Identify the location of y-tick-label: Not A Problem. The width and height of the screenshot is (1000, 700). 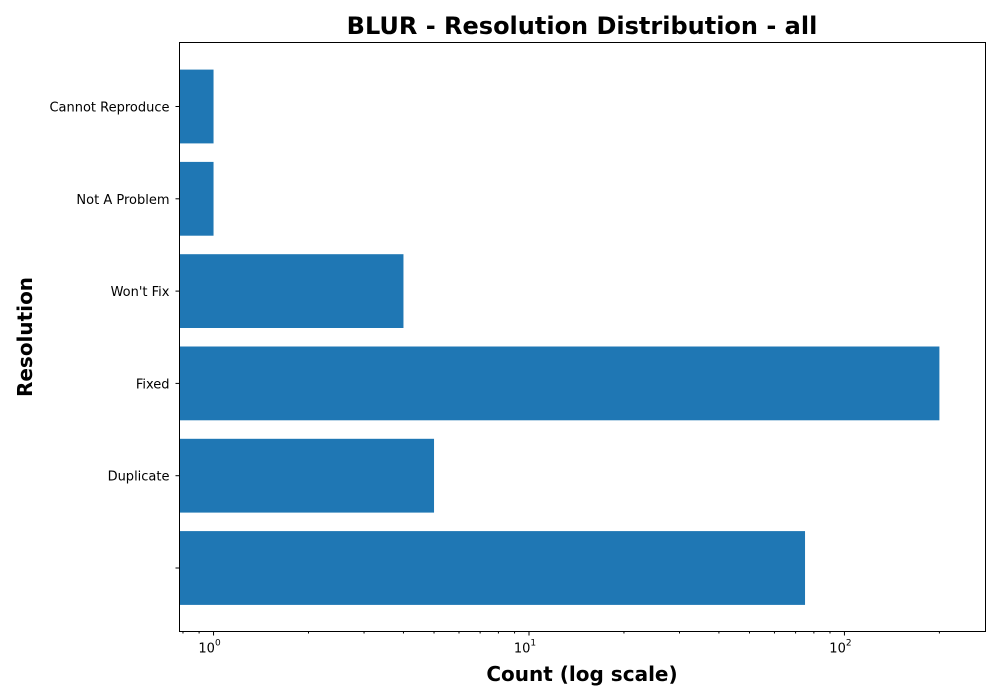
(122, 200).